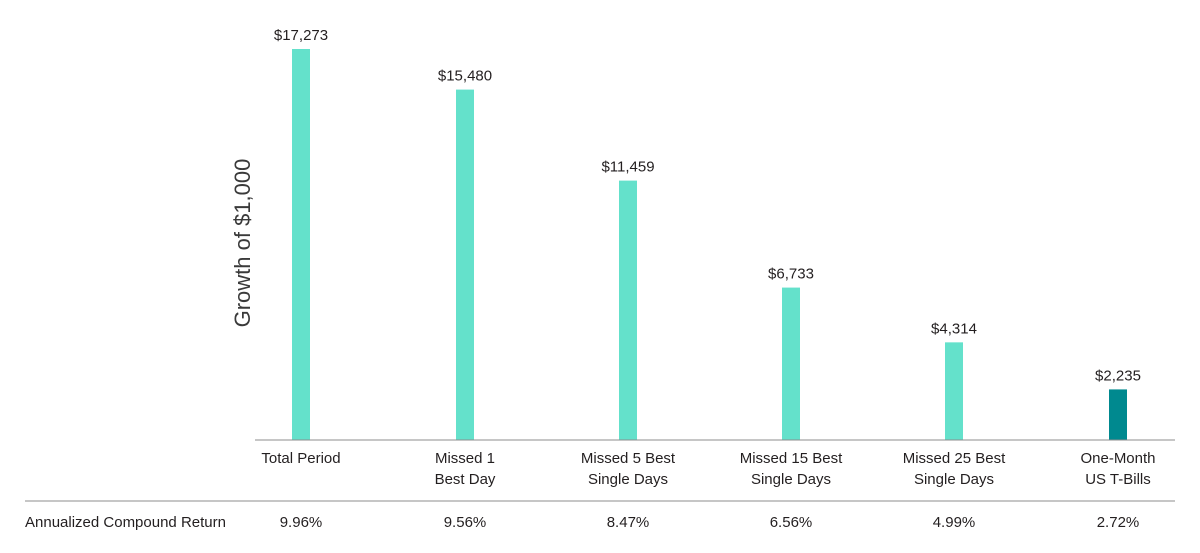 The width and height of the screenshot is (1200, 553). What do you see at coordinates (125, 522) in the screenshot?
I see `returns-row-label: Annualized Compound Return` at bounding box center [125, 522].